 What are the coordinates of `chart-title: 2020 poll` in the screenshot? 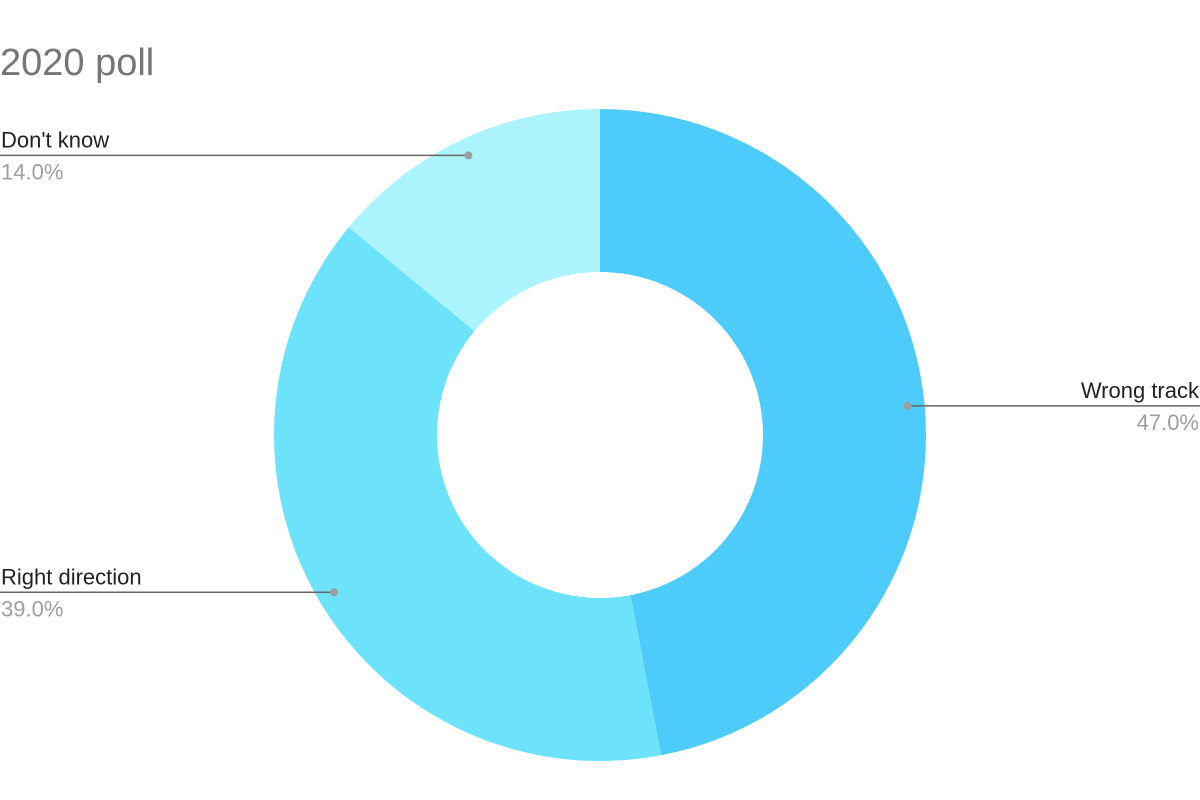 It's located at (77, 63).